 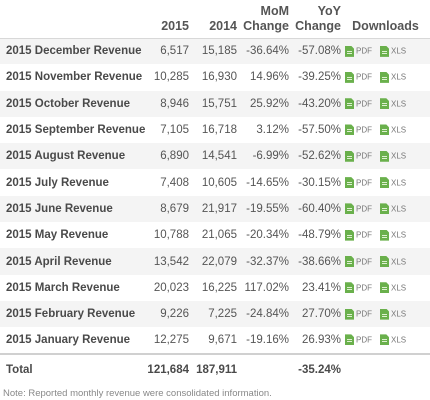 I want to click on value-2014: 7,225, so click(x=213, y=314).